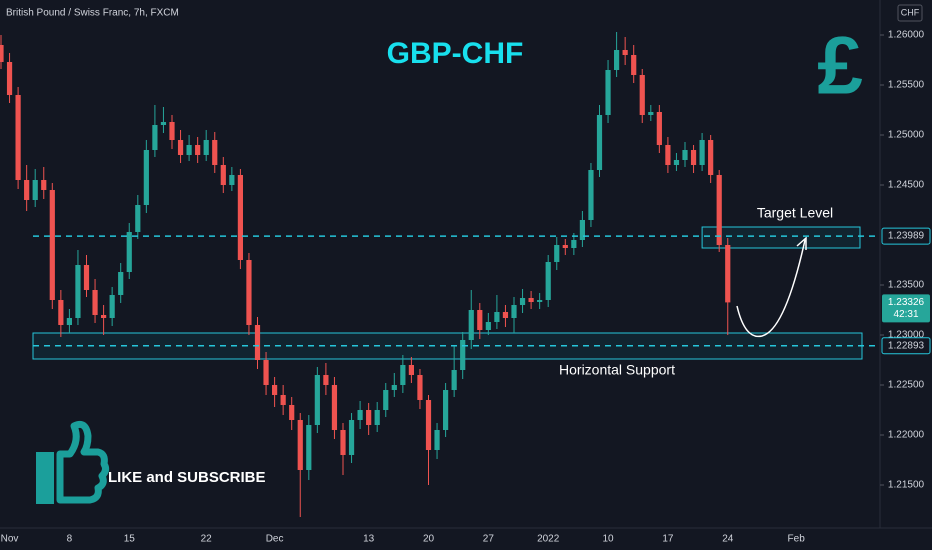 This screenshot has width=932, height=550. Describe the element at coordinates (187, 477) in the screenshot. I see `call-to-action: LIKE and SUBSCRIBE` at that location.